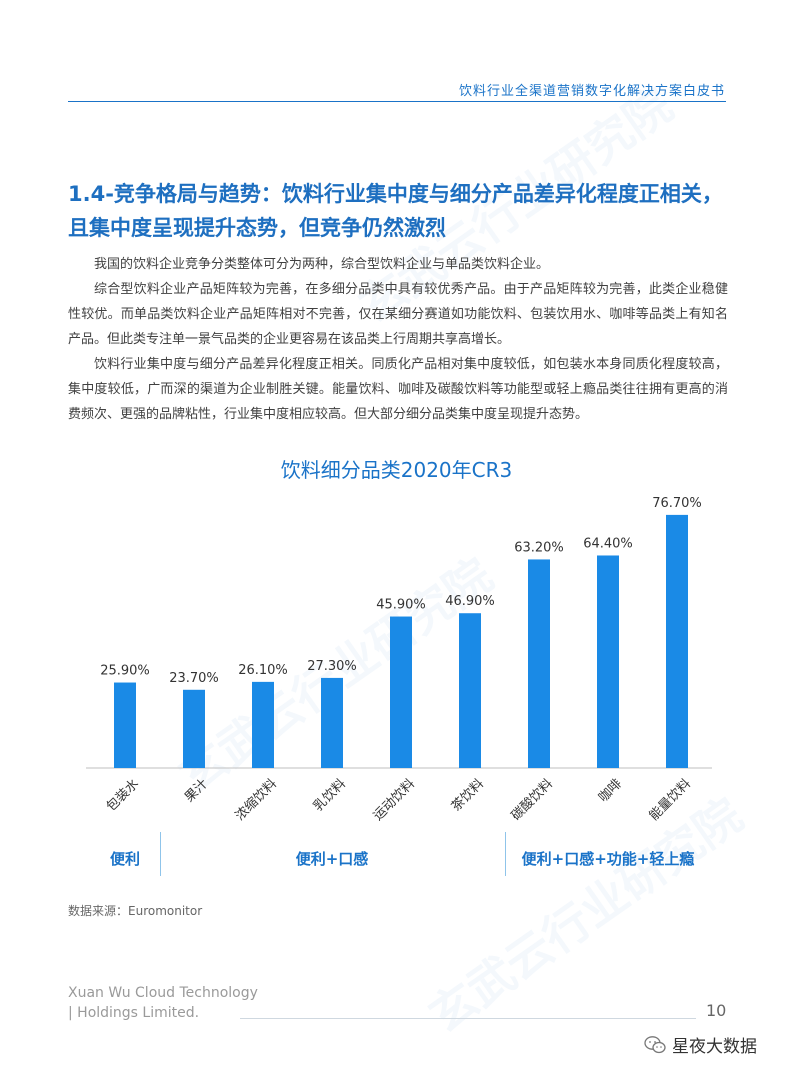  Describe the element at coordinates (591, 91) in the screenshot. I see `document-title: 饮料行业全渠道营销数字化解决方案白皮书` at that location.